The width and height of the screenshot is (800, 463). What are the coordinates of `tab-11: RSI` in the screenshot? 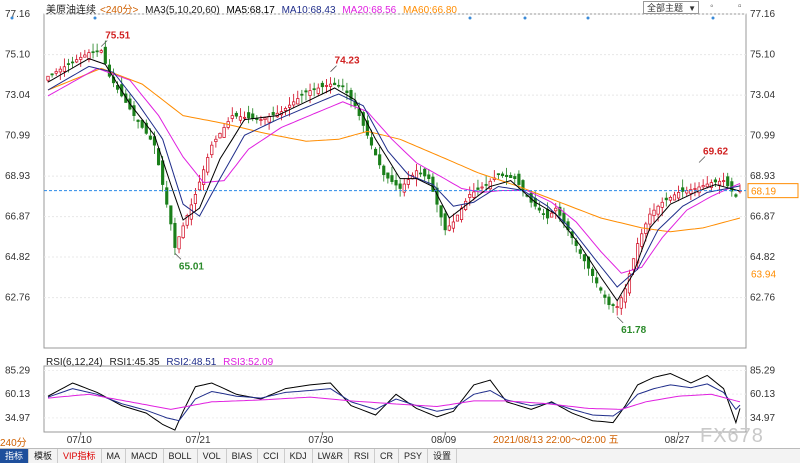 It's located at (362, 456).